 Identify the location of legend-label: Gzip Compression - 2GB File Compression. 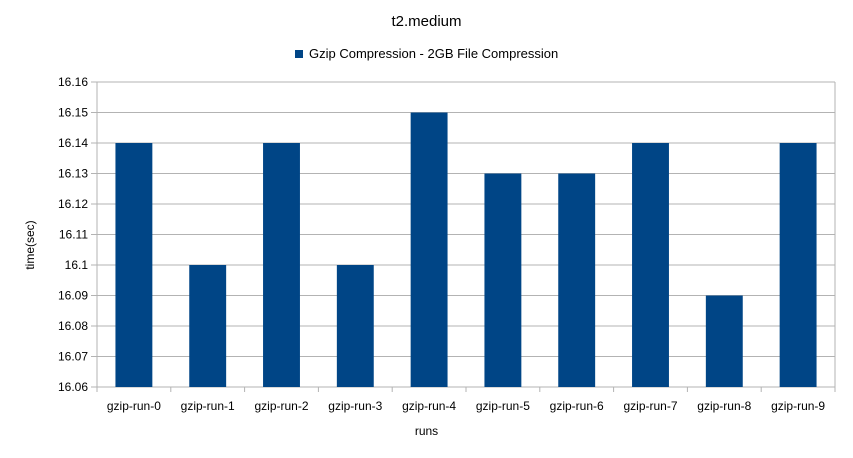
(434, 53).